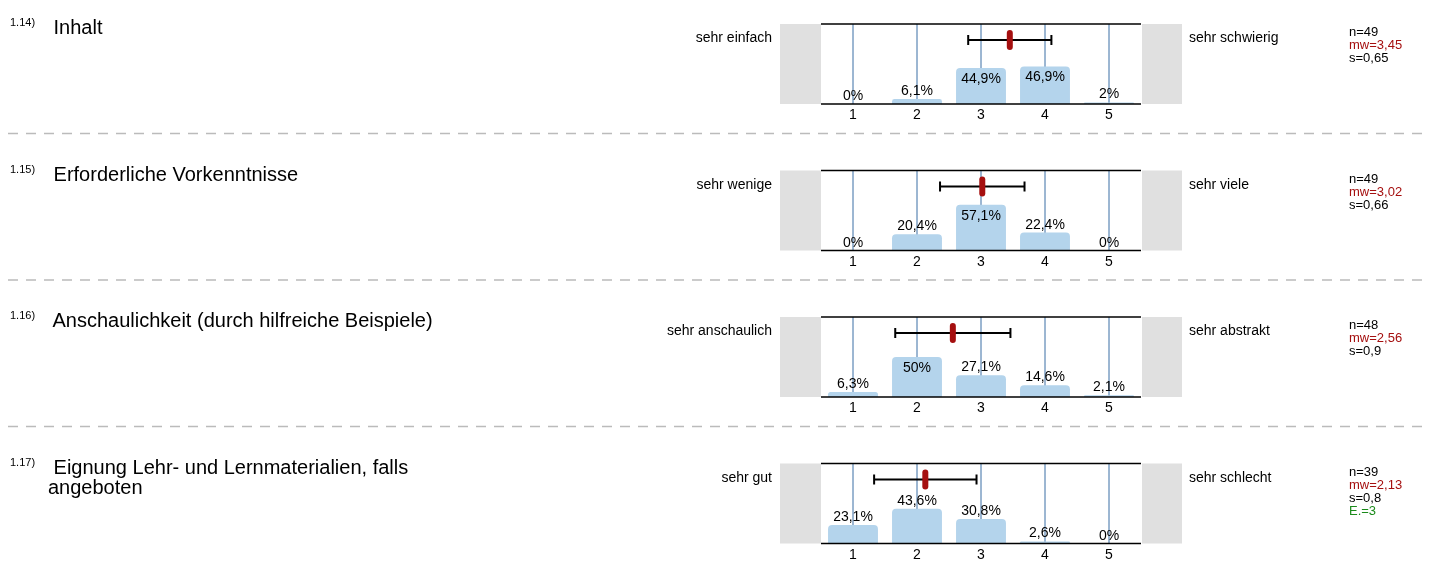 This screenshot has width=1436, height=572. I want to click on text: n=39, so click(1364, 471).